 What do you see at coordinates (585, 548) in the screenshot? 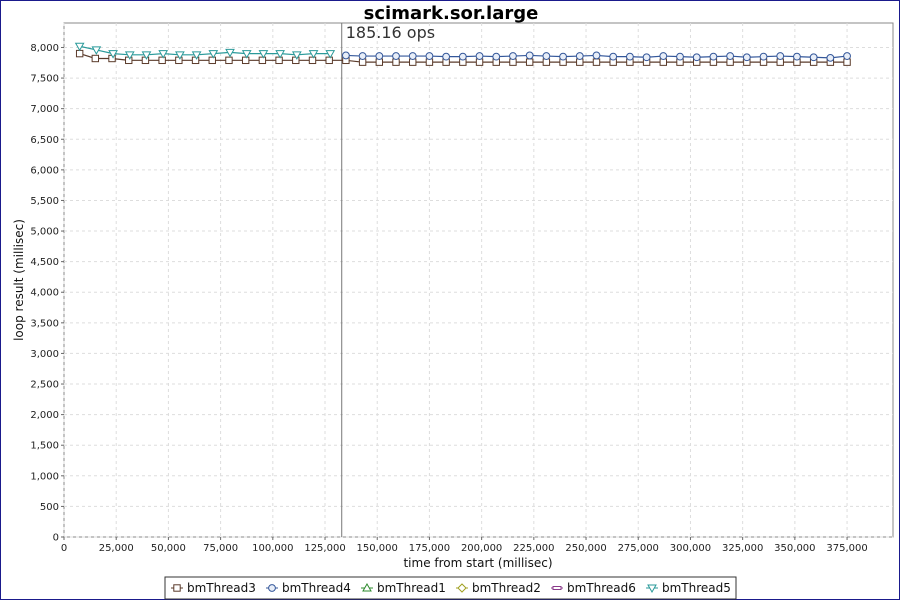
I see `x-tick-label: 250,000` at bounding box center [585, 548].